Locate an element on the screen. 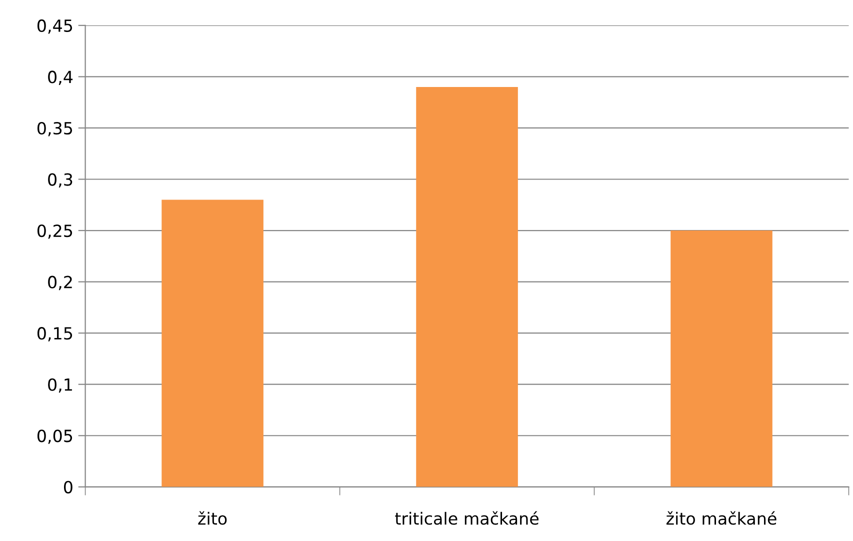  y-tick-label: 0,25 is located at coordinates (54, 231).